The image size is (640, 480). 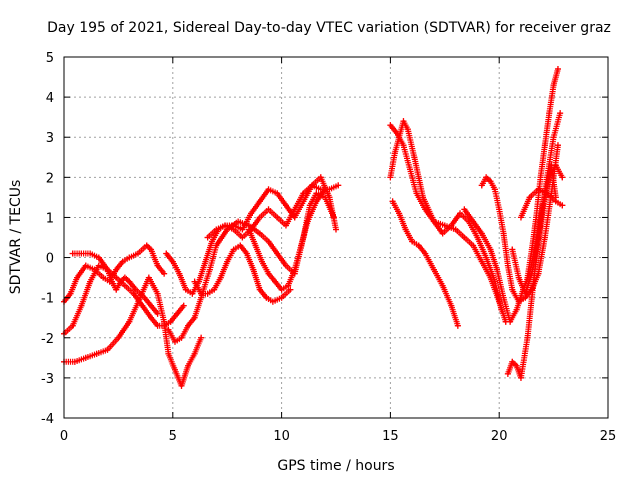 I want to click on y-tick-label: -1, so click(x=47, y=299).